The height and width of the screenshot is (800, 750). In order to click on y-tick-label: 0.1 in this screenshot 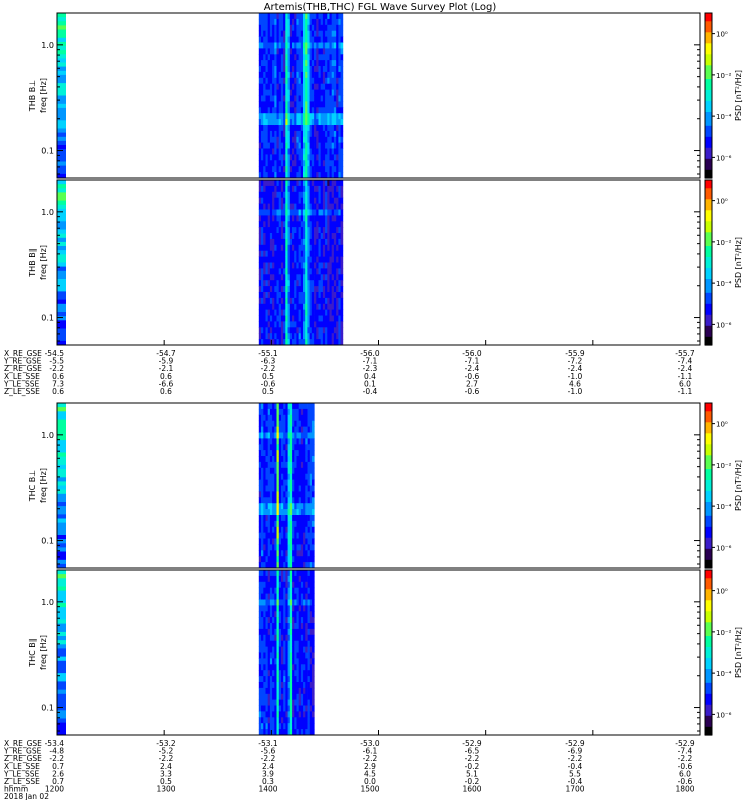, I will do `click(47, 708)`.